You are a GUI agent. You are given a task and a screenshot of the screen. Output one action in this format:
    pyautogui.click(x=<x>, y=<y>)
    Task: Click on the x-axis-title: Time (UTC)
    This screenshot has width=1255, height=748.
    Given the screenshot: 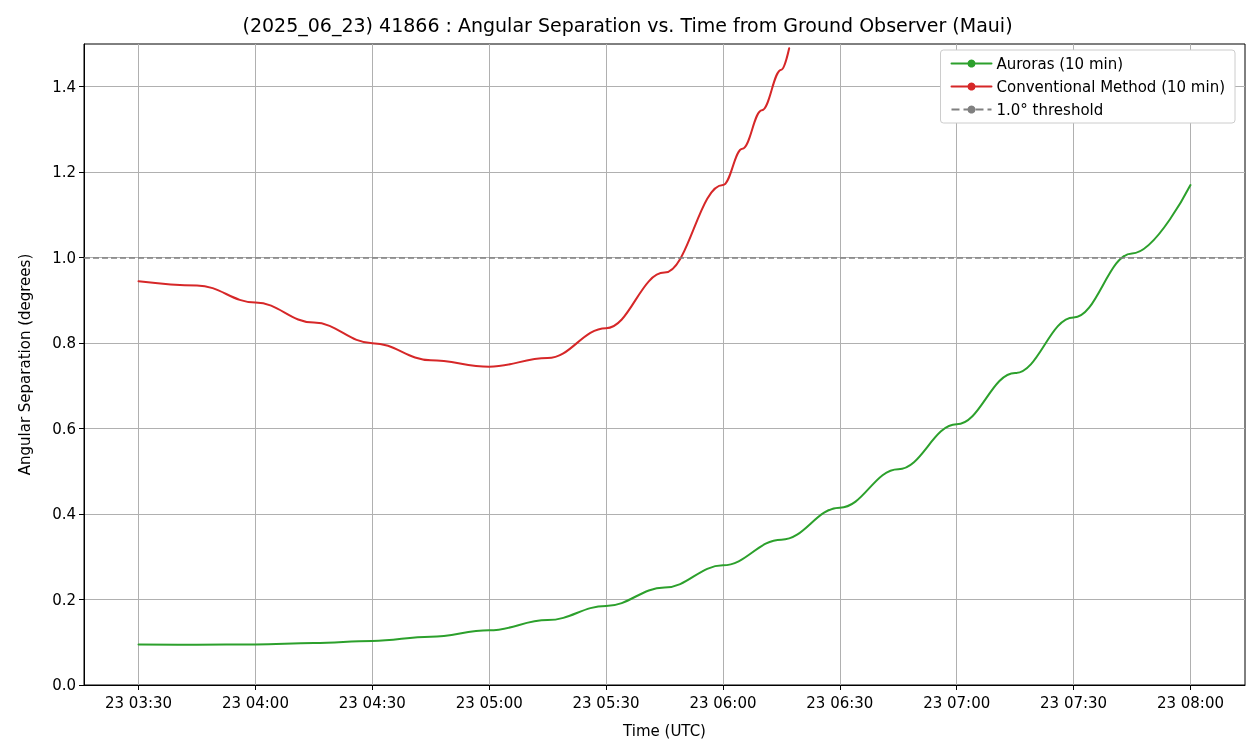 What is the action you would take?
    pyautogui.click(x=664, y=730)
    